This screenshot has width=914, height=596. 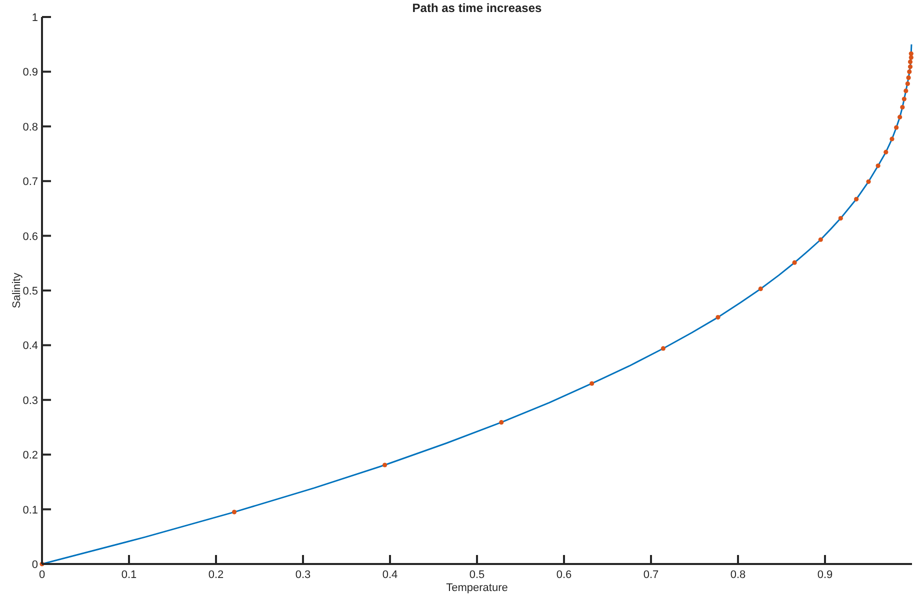 I want to click on x-tick-label: 0.9, so click(x=825, y=575).